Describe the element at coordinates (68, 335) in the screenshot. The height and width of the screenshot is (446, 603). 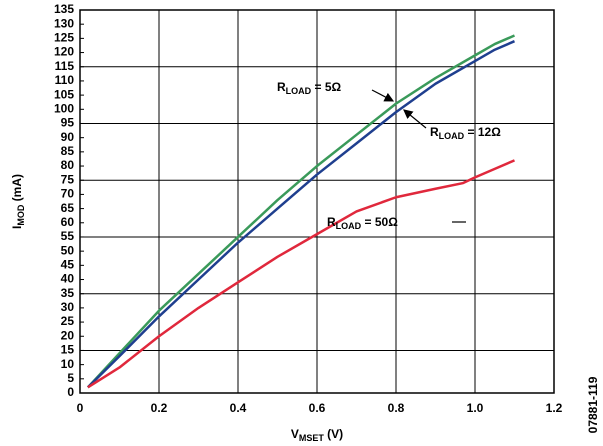
I see `y-tick-label: 20` at that location.